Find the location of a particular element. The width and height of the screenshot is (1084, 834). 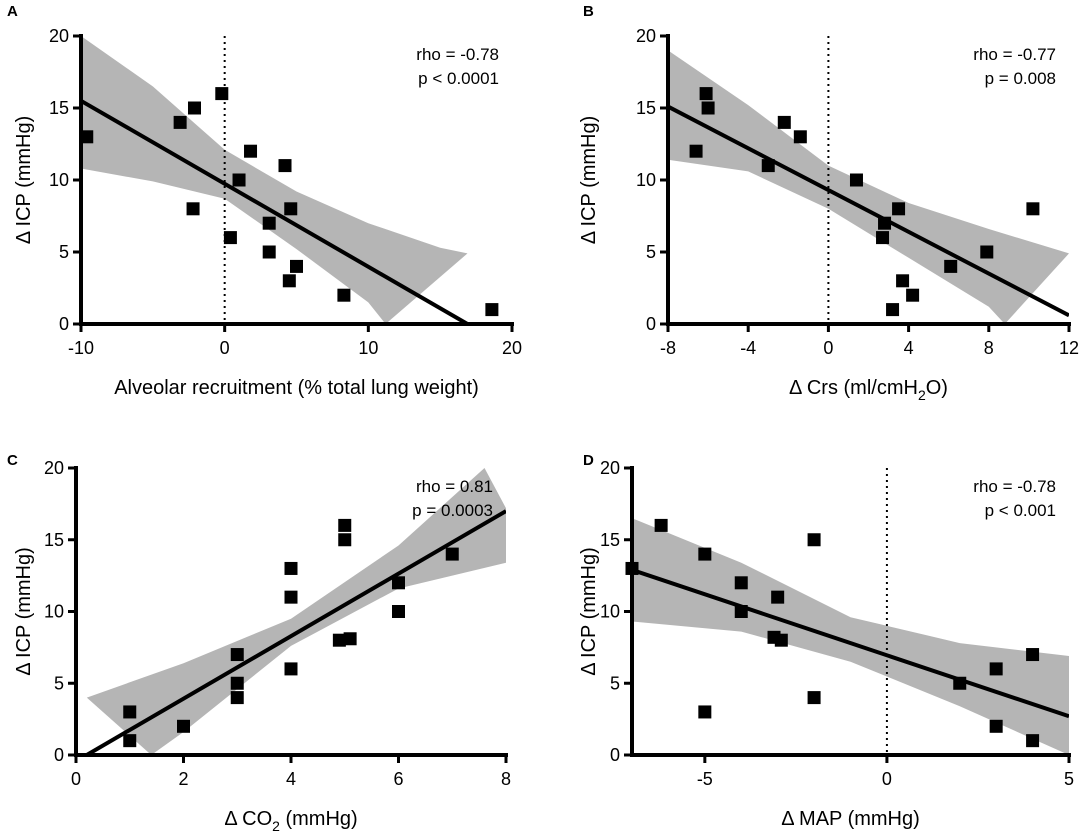

x-tick-label: 20 is located at coordinates (512, 348).